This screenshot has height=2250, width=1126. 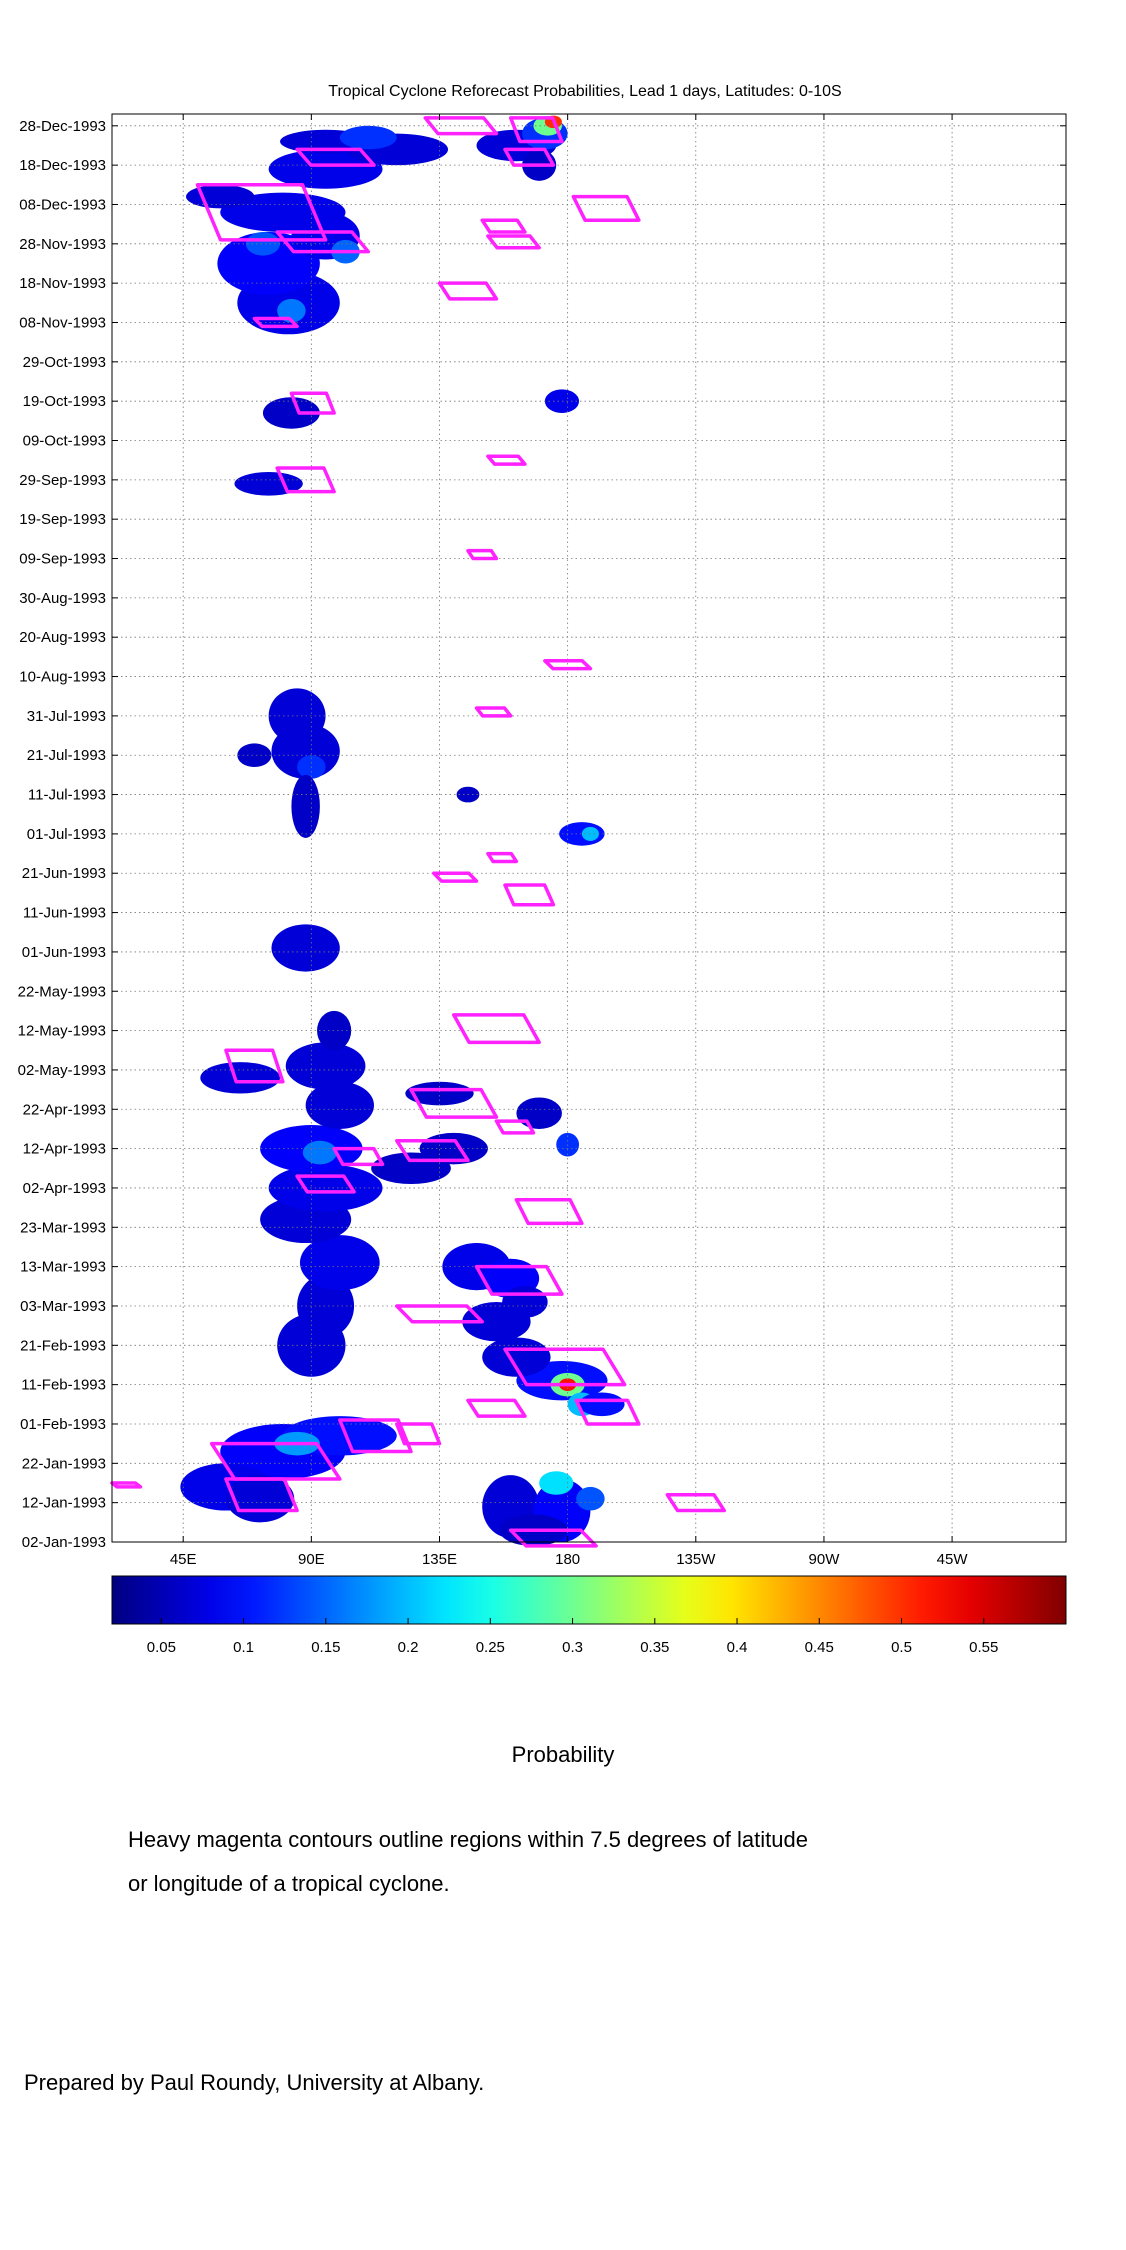 I want to click on y-tick-label: 11-Jun-1993, so click(x=64, y=913).